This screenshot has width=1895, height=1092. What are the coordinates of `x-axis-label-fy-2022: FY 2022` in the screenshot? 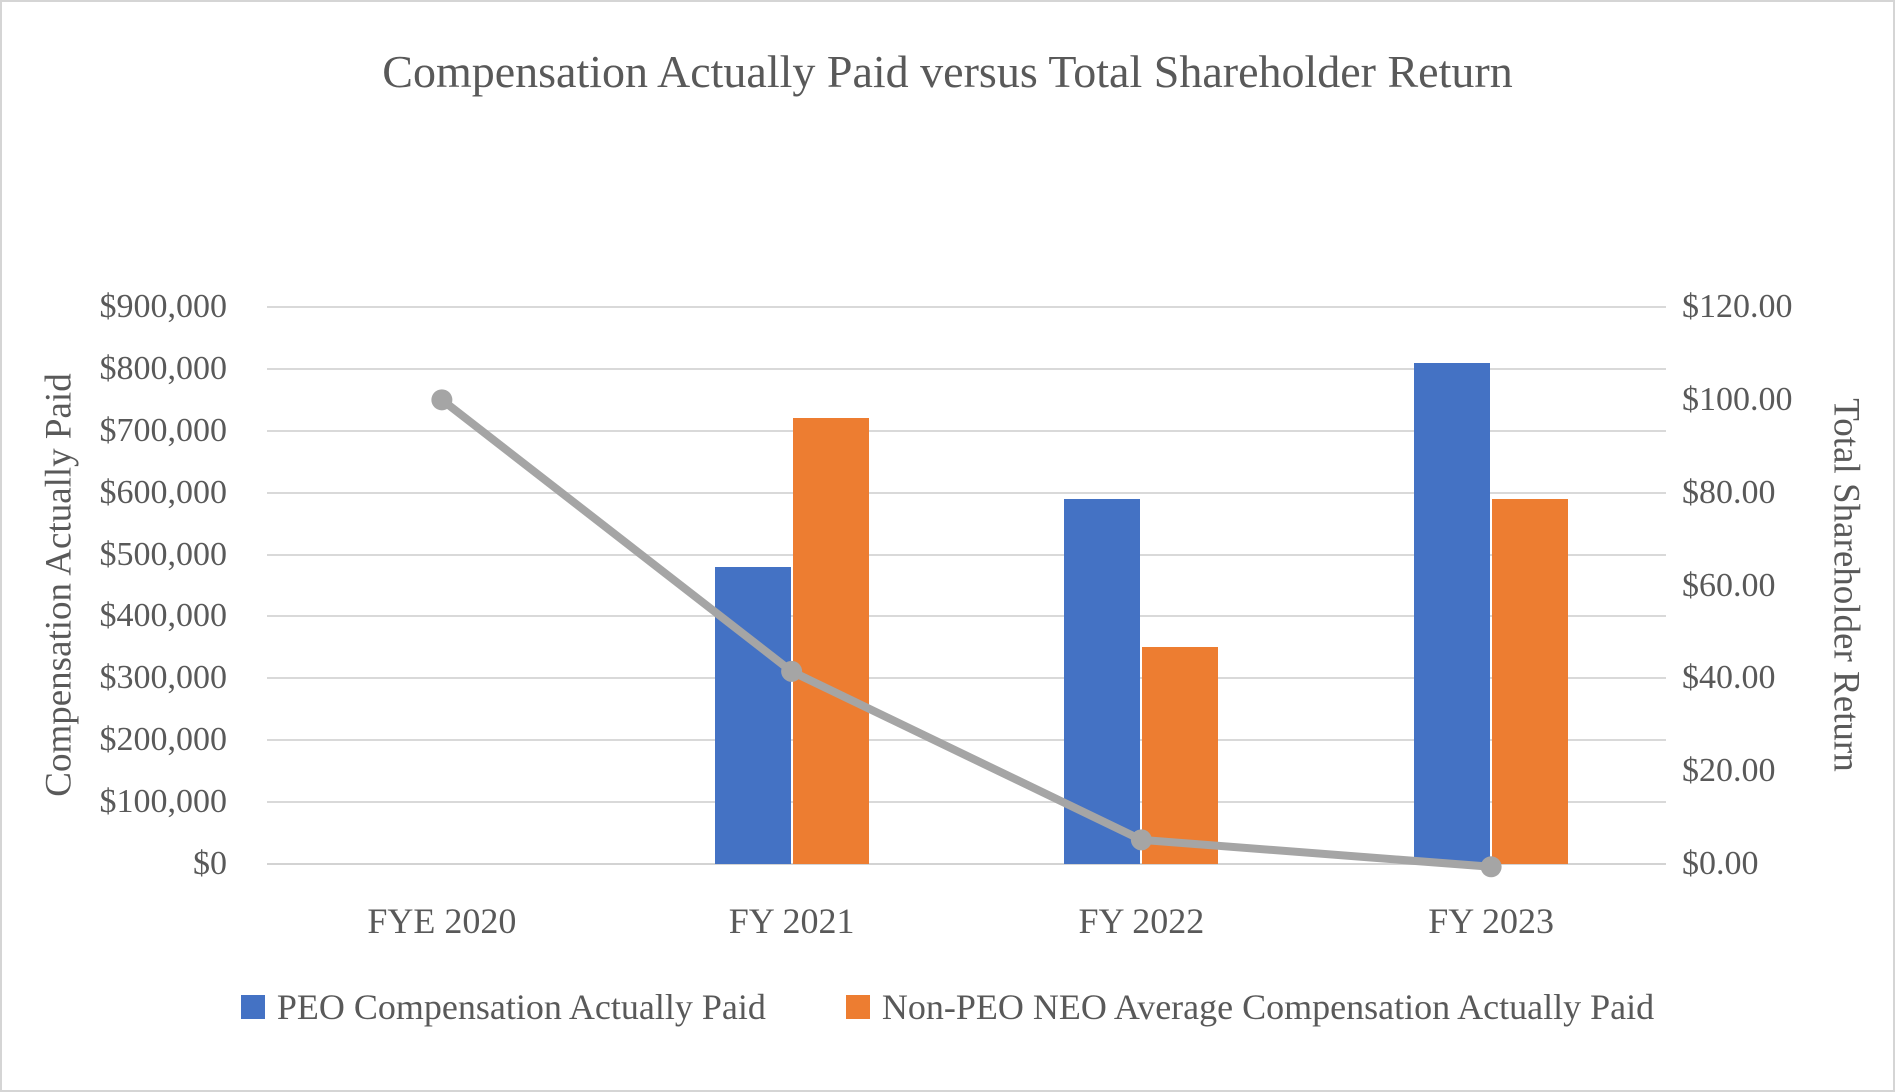 It's located at (1141, 921).